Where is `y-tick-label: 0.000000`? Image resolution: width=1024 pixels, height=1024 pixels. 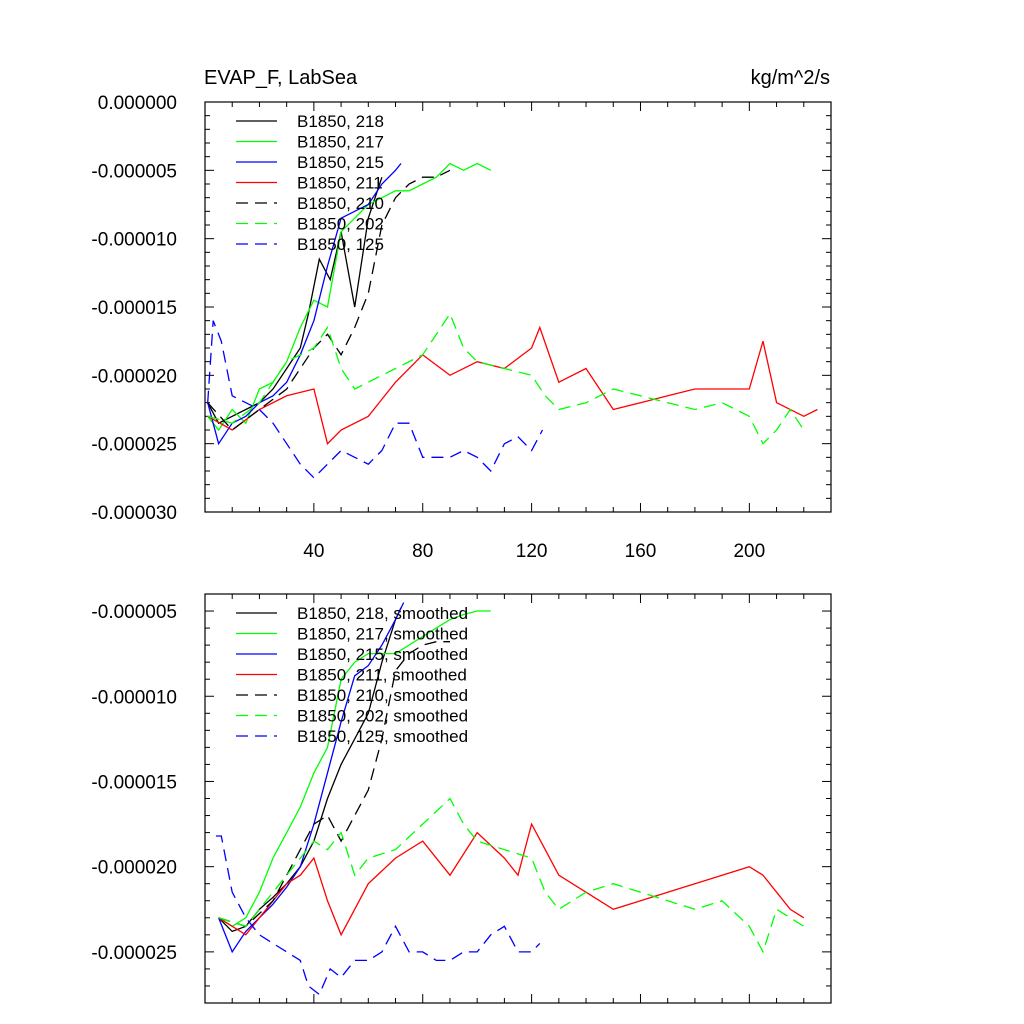
y-tick-label: 0.000000 is located at coordinates (137, 103).